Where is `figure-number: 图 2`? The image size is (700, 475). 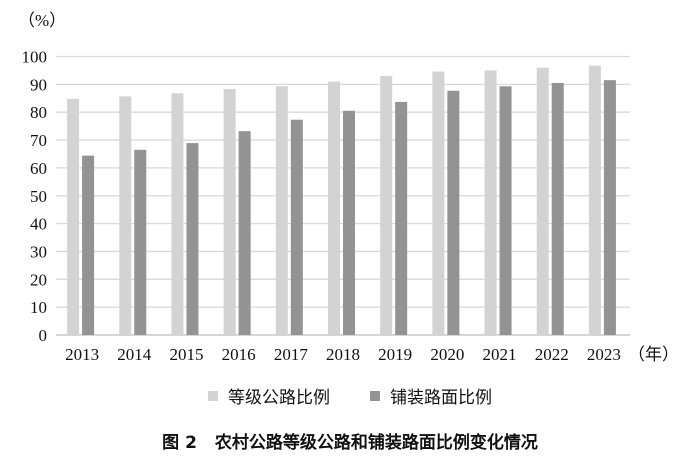
figure-number: 图 2 is located at coordinates (179, 443).